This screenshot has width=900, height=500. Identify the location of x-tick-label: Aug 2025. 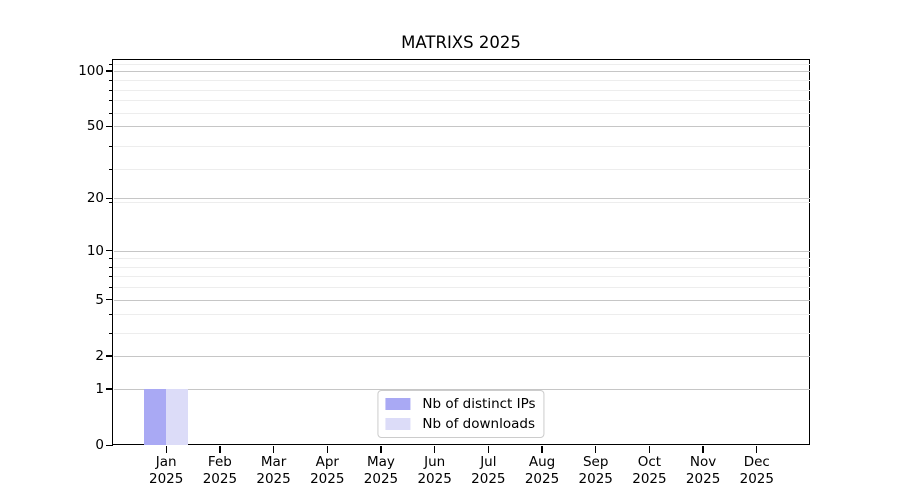
(542, 470).